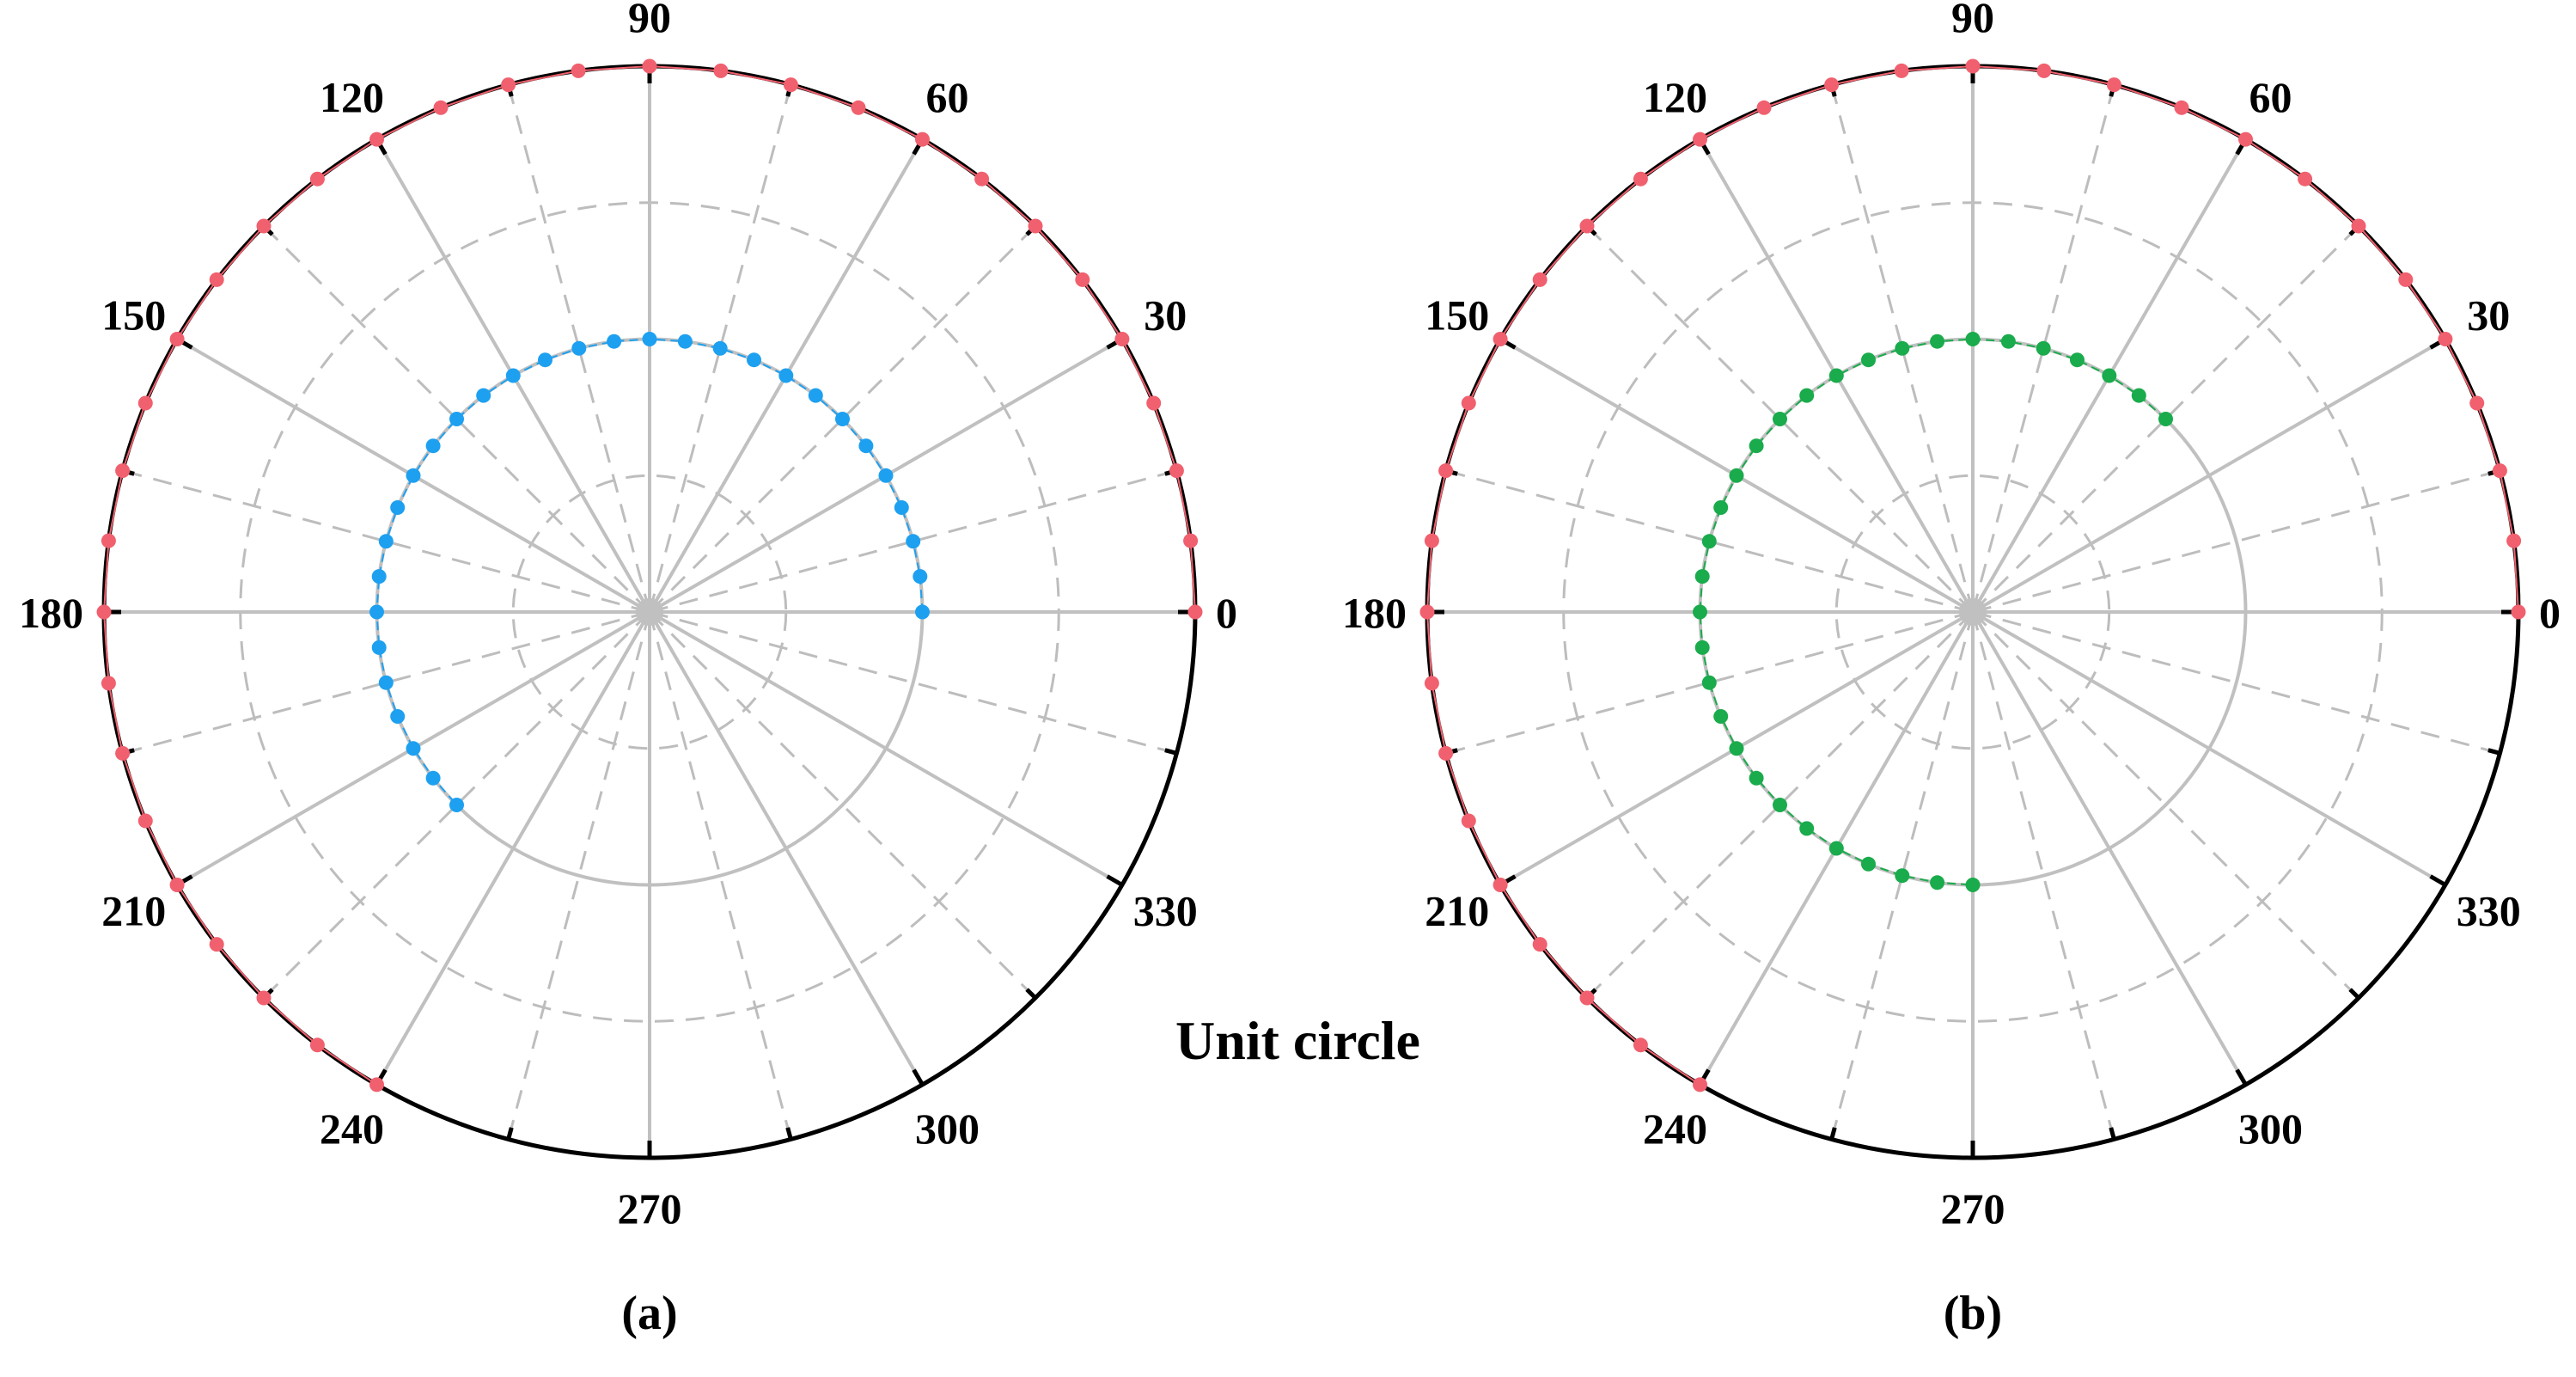 The width and height of the screenshot is (2576, 1377). I want to click on angle-tick-label: 90, so click(649, 20).